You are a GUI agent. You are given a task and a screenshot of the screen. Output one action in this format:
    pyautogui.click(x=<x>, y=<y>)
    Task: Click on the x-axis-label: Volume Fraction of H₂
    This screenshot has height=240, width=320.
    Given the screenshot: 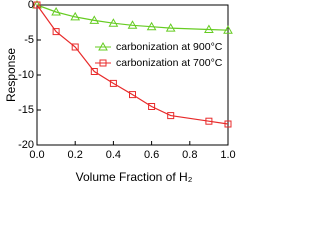 What is the action you would take?
    pyautogui.click(x=134, y=177)
    